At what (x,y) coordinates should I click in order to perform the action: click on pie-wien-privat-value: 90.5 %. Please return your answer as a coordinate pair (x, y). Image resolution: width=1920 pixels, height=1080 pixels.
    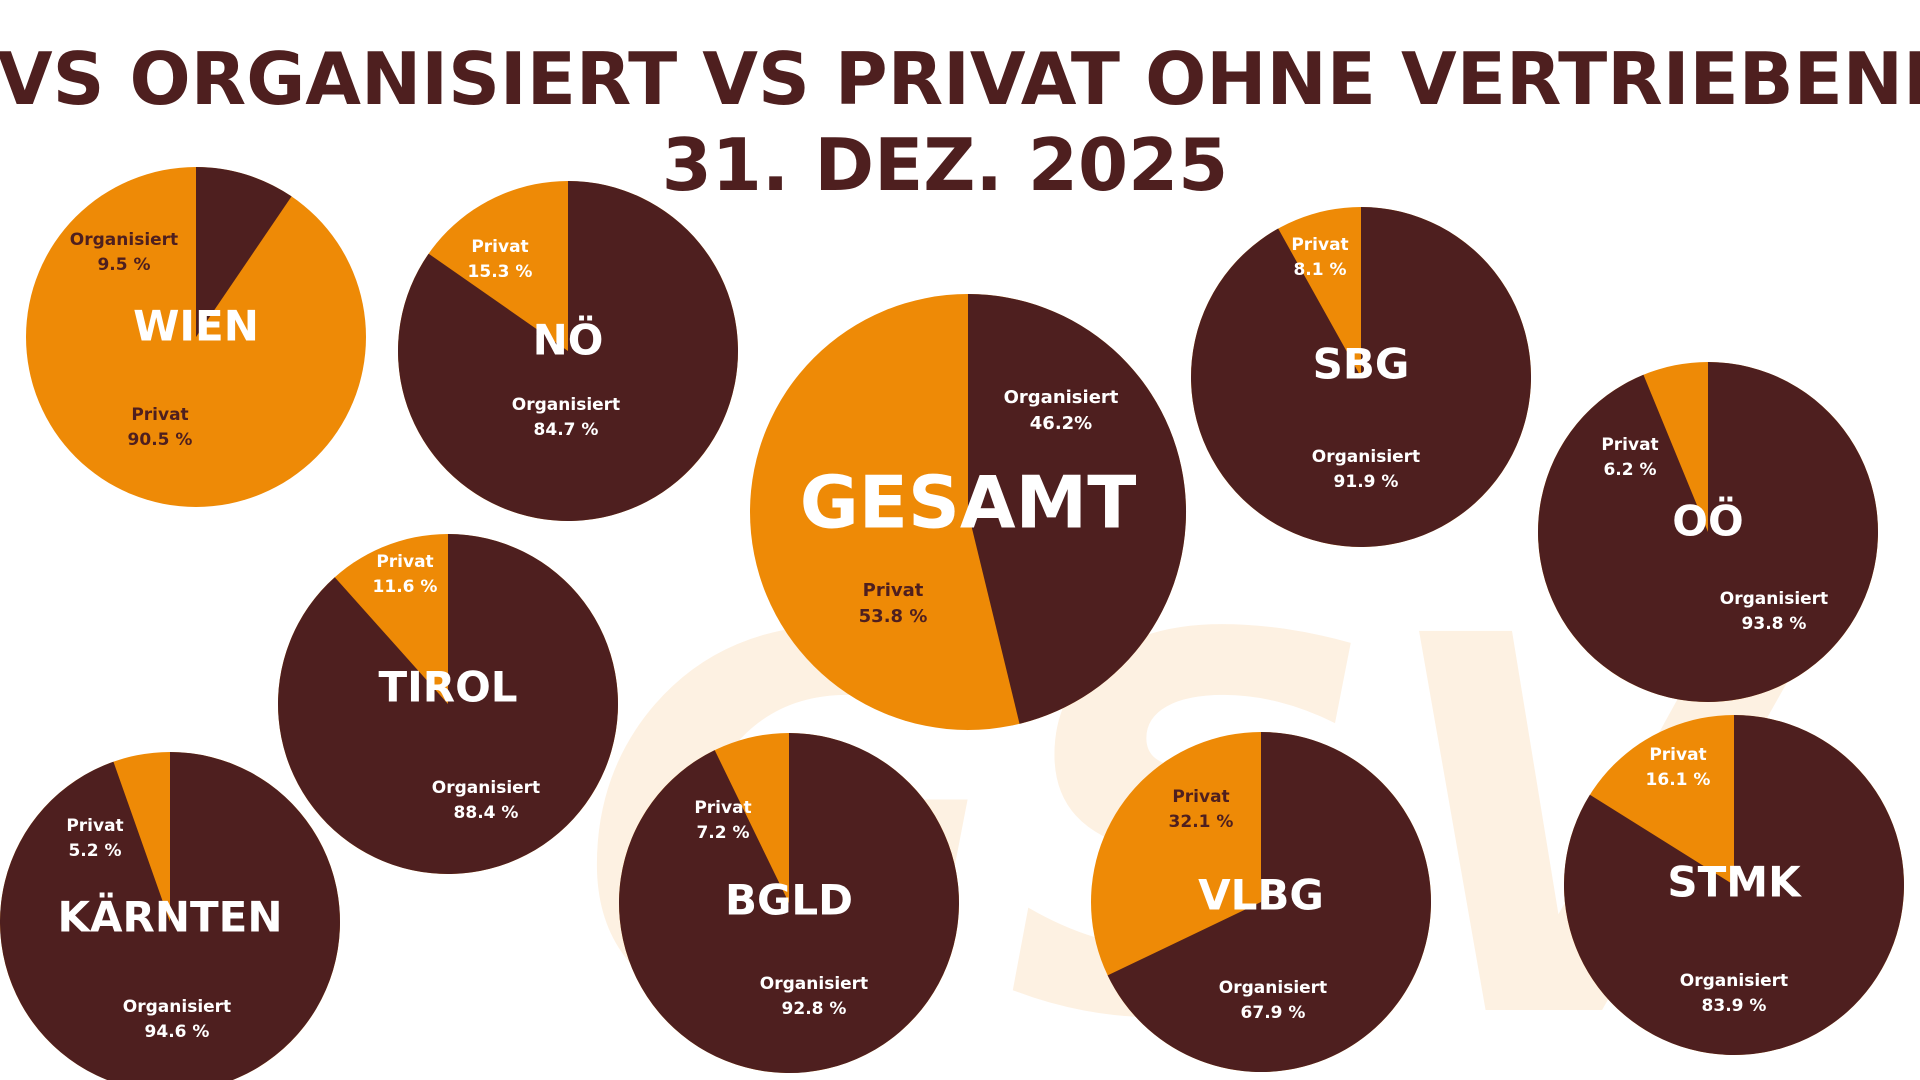
    Looking at the image, I should click on (160, 440).